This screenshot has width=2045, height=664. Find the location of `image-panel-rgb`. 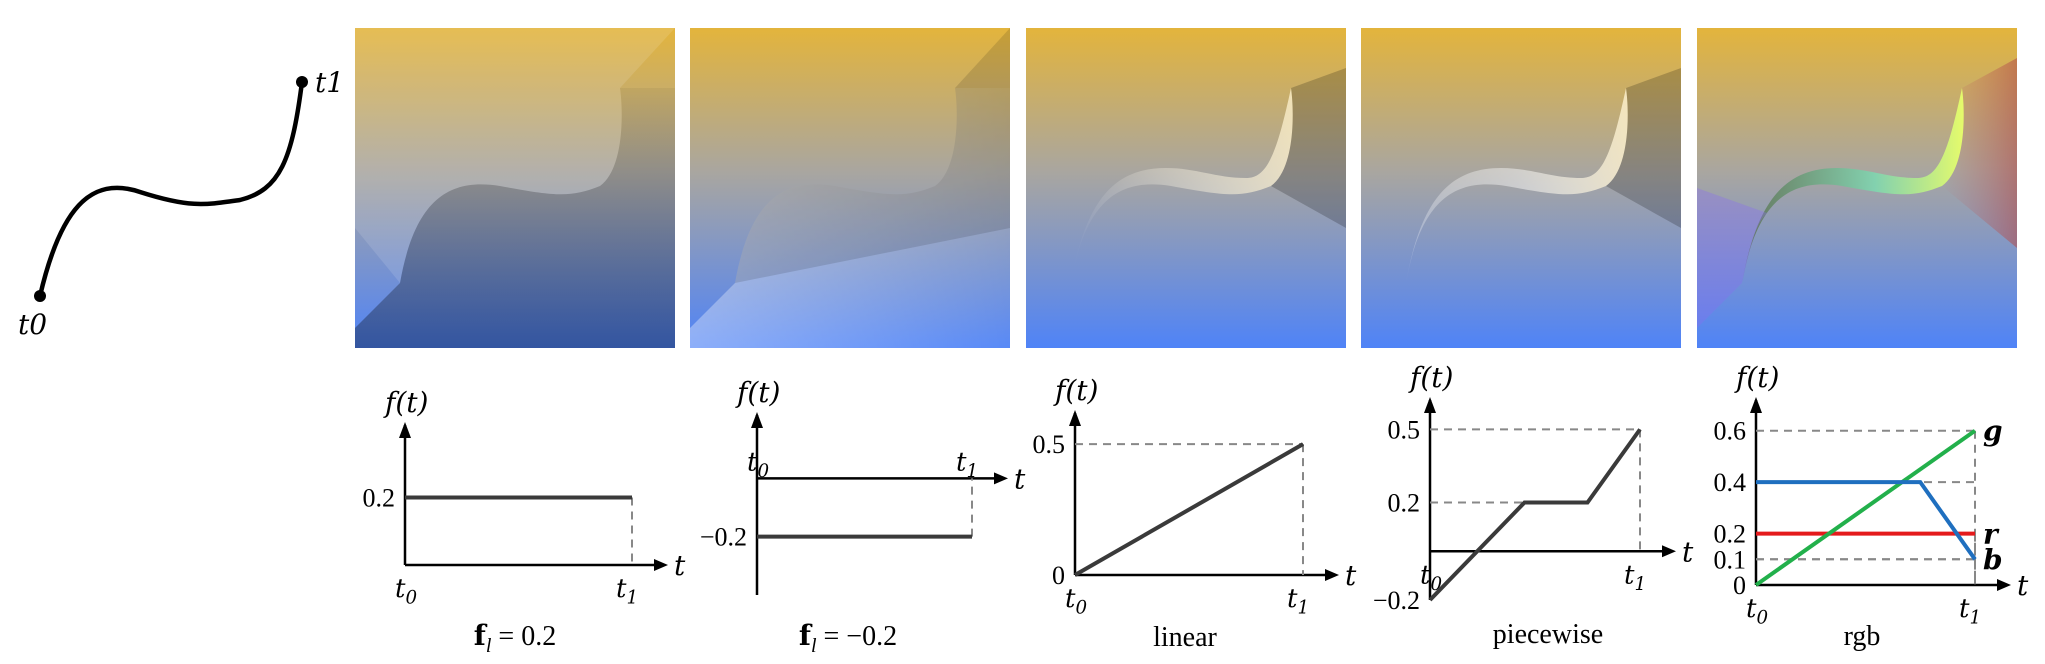

image-panel-rgb is located at coordinates (1857, 188).